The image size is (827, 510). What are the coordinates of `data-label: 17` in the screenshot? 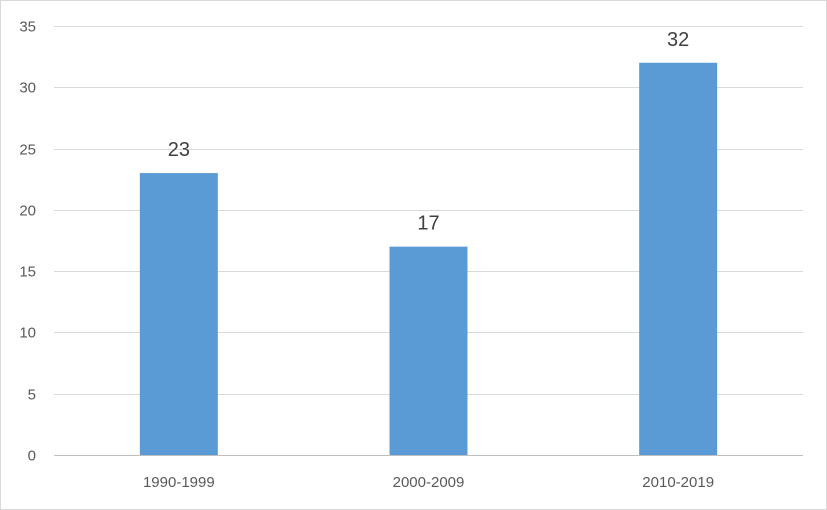 It's located at (428, 224).